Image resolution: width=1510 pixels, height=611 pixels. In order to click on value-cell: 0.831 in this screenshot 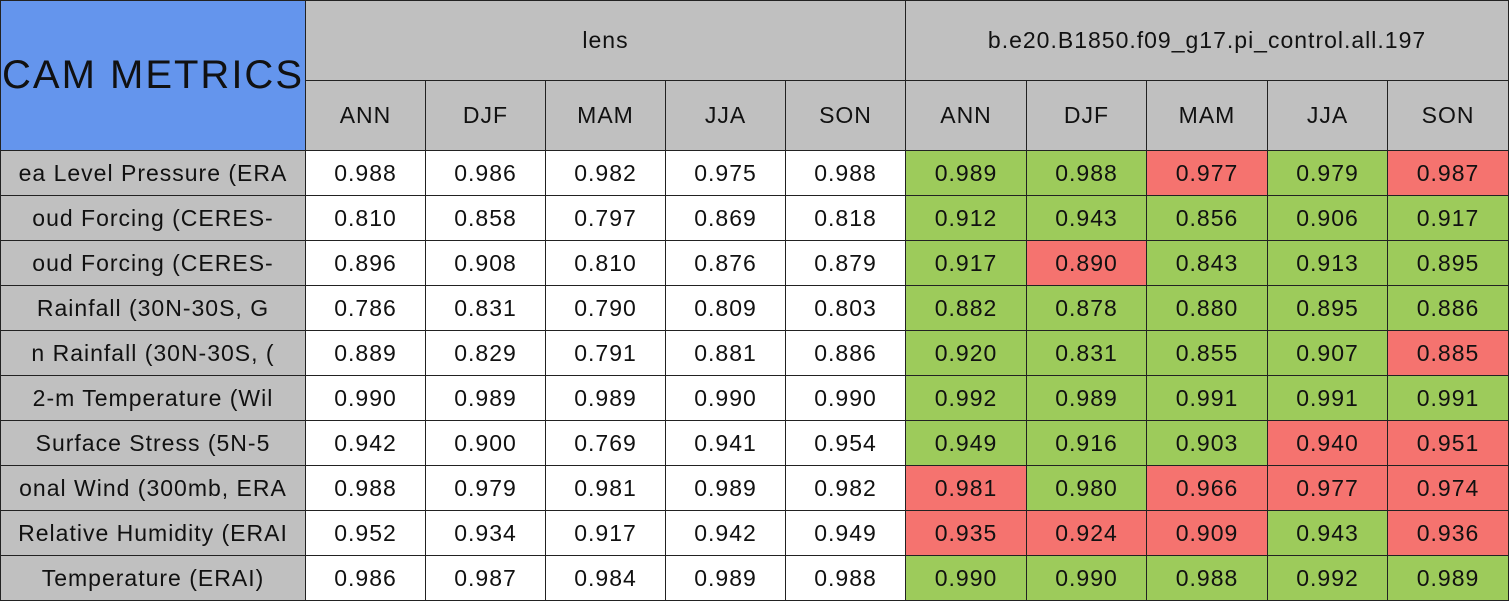, I will do `click(485, 308)`.